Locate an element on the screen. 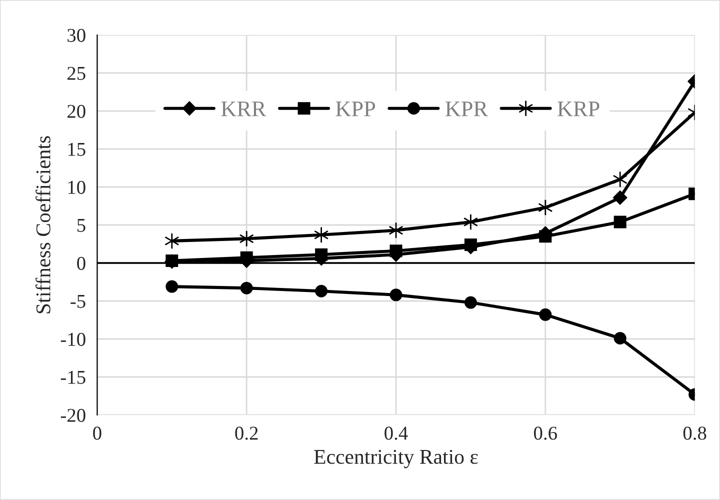 The image size is (720, 500). x-tick-label: 0.2 is located at coordinates (246, 433).